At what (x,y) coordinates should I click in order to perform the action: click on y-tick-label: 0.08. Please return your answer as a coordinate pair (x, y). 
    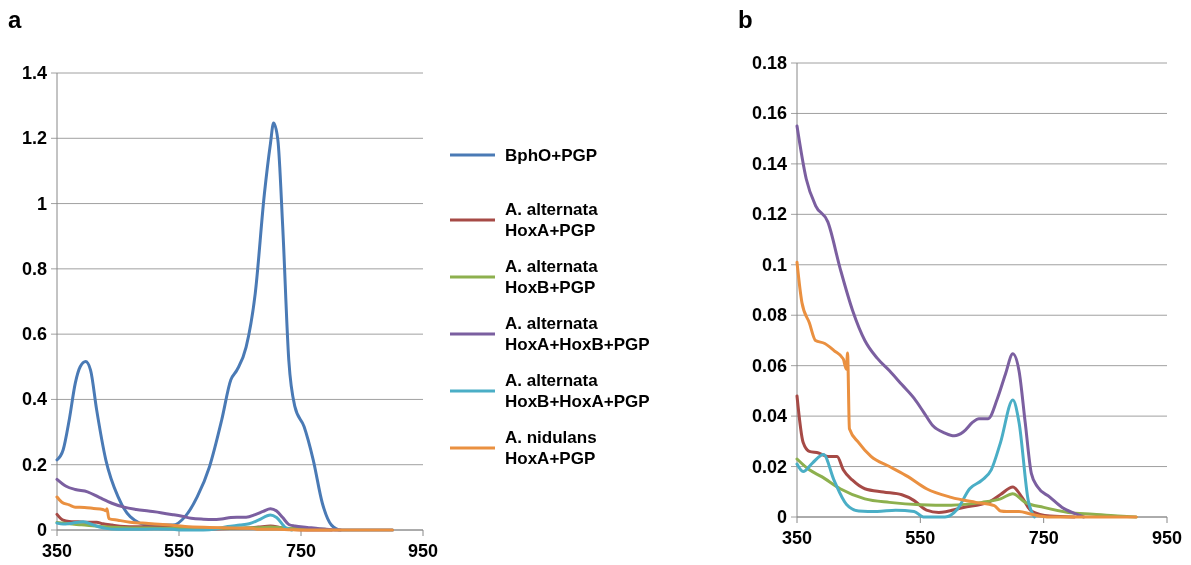
    Looking at the image, I should click on (769, 315).